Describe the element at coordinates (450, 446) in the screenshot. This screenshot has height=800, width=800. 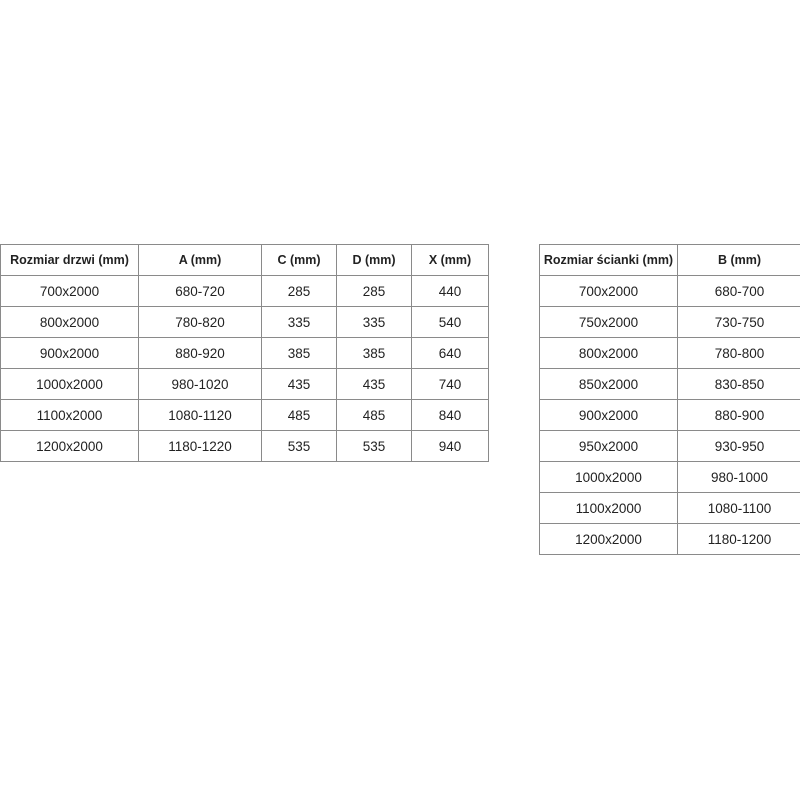
I see `table-cell: 940` at that location.